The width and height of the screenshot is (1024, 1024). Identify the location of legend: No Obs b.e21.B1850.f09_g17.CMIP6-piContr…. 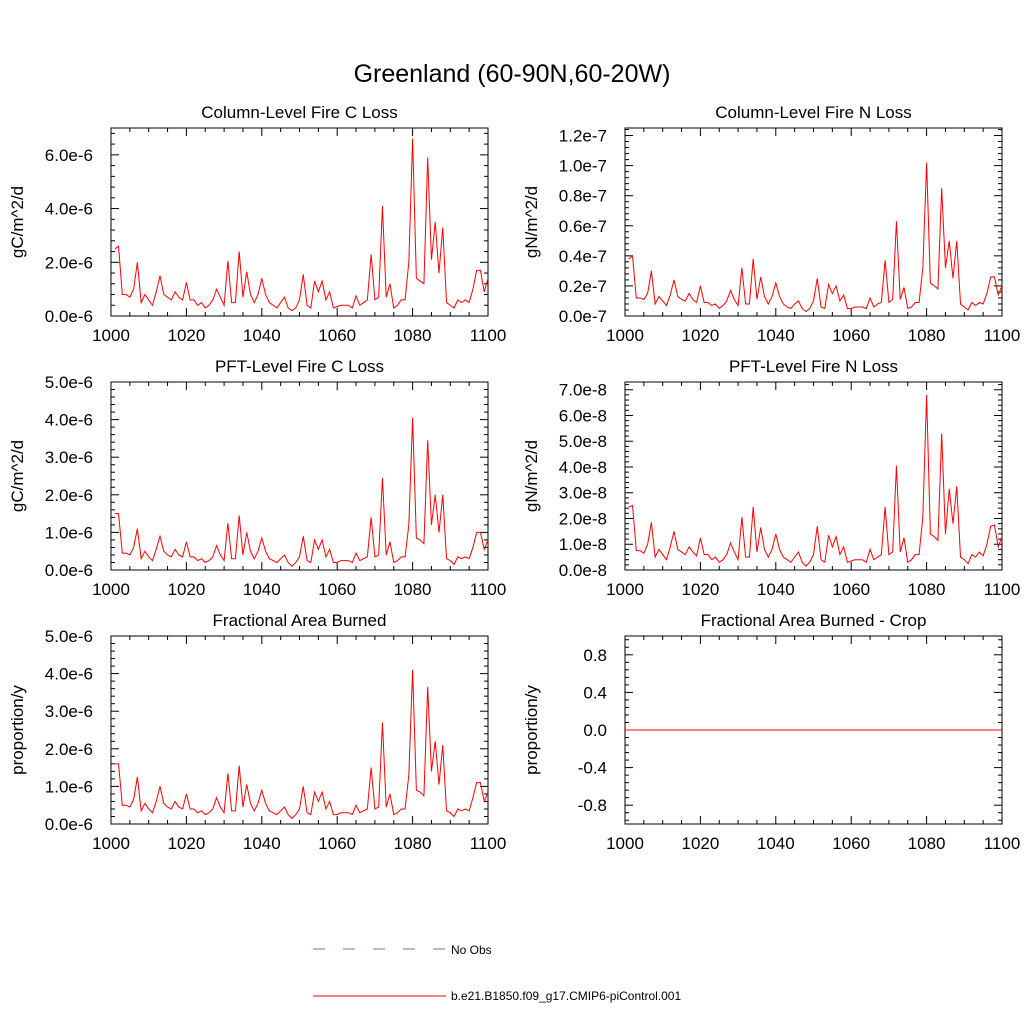
(497, 973).